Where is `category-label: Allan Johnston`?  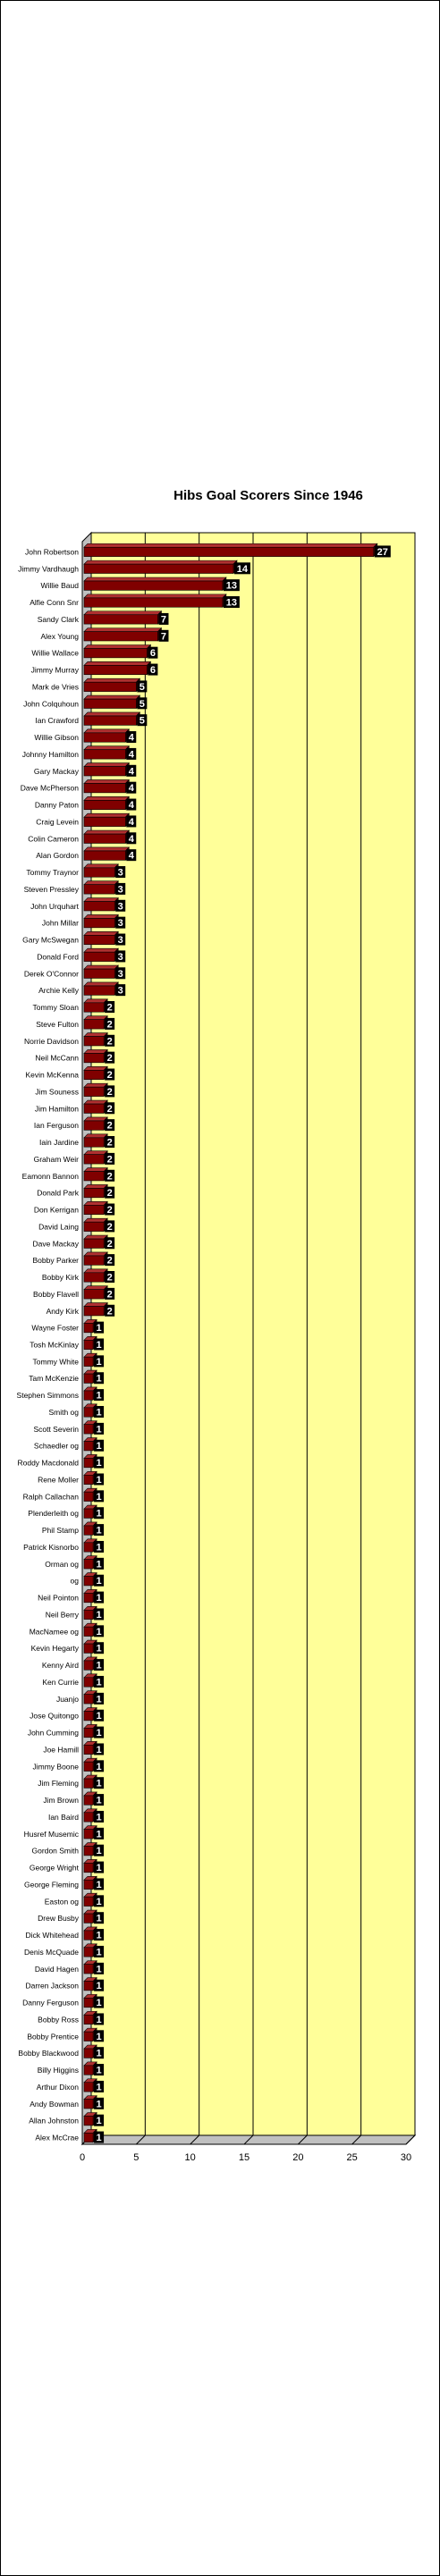 category-label: Allan Johnston is located at coordinates (54, 2122).